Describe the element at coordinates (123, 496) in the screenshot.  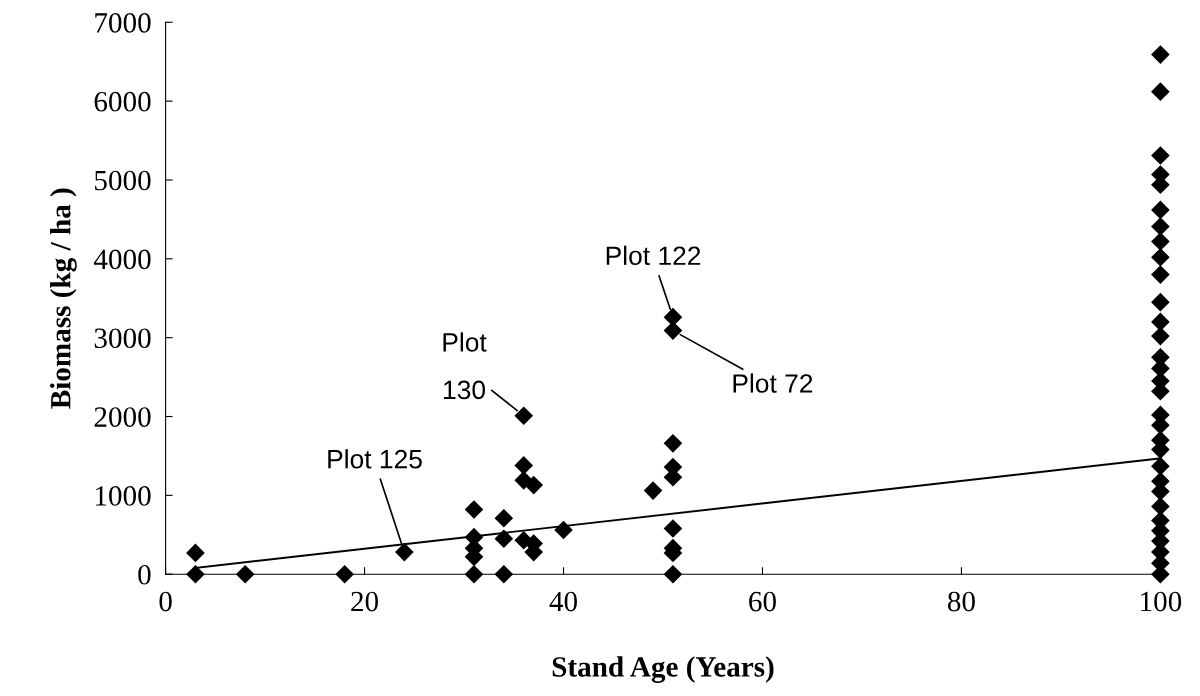
I see `y-tick-label: 1000` at that location.